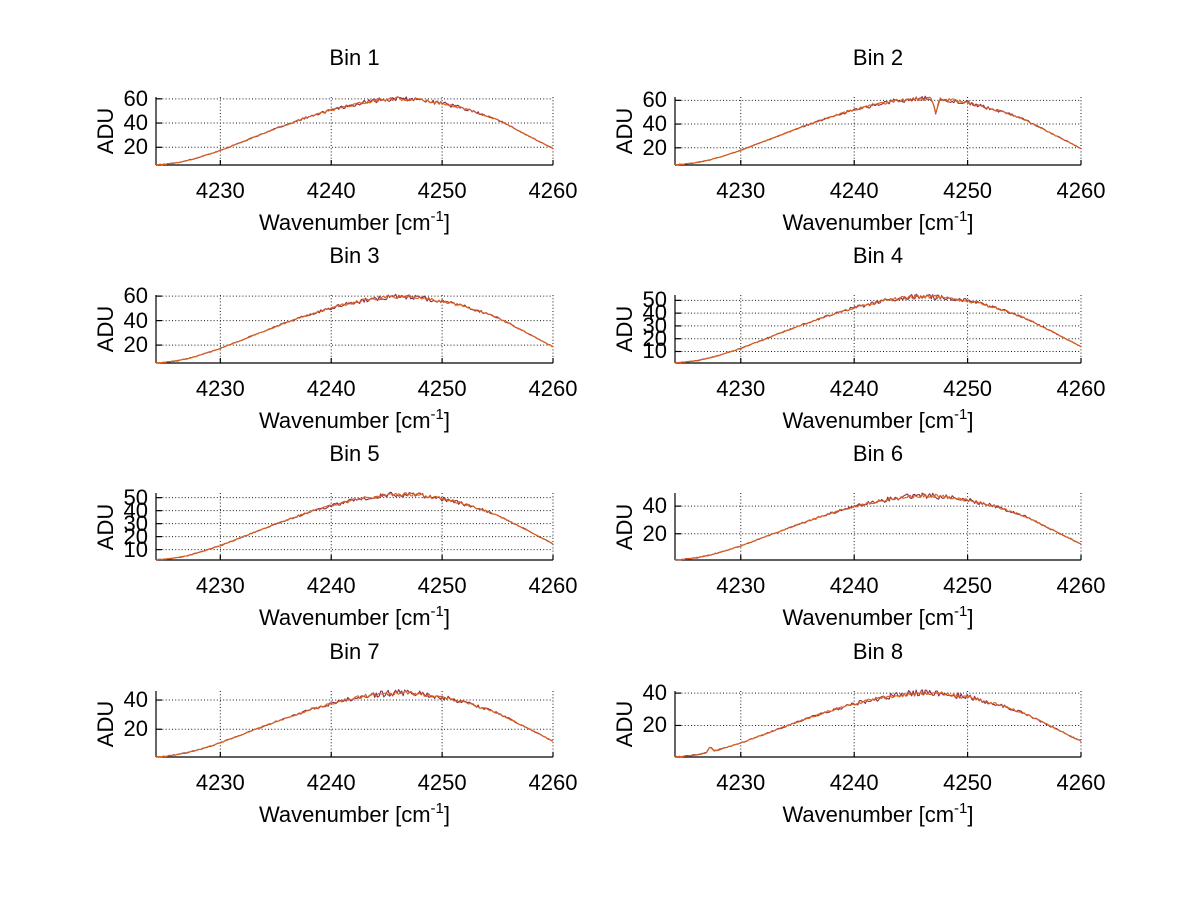 The width and height of the screenshot is (1200, 901). I want to click on subplot-title: Bin 1, so click(354, 57).